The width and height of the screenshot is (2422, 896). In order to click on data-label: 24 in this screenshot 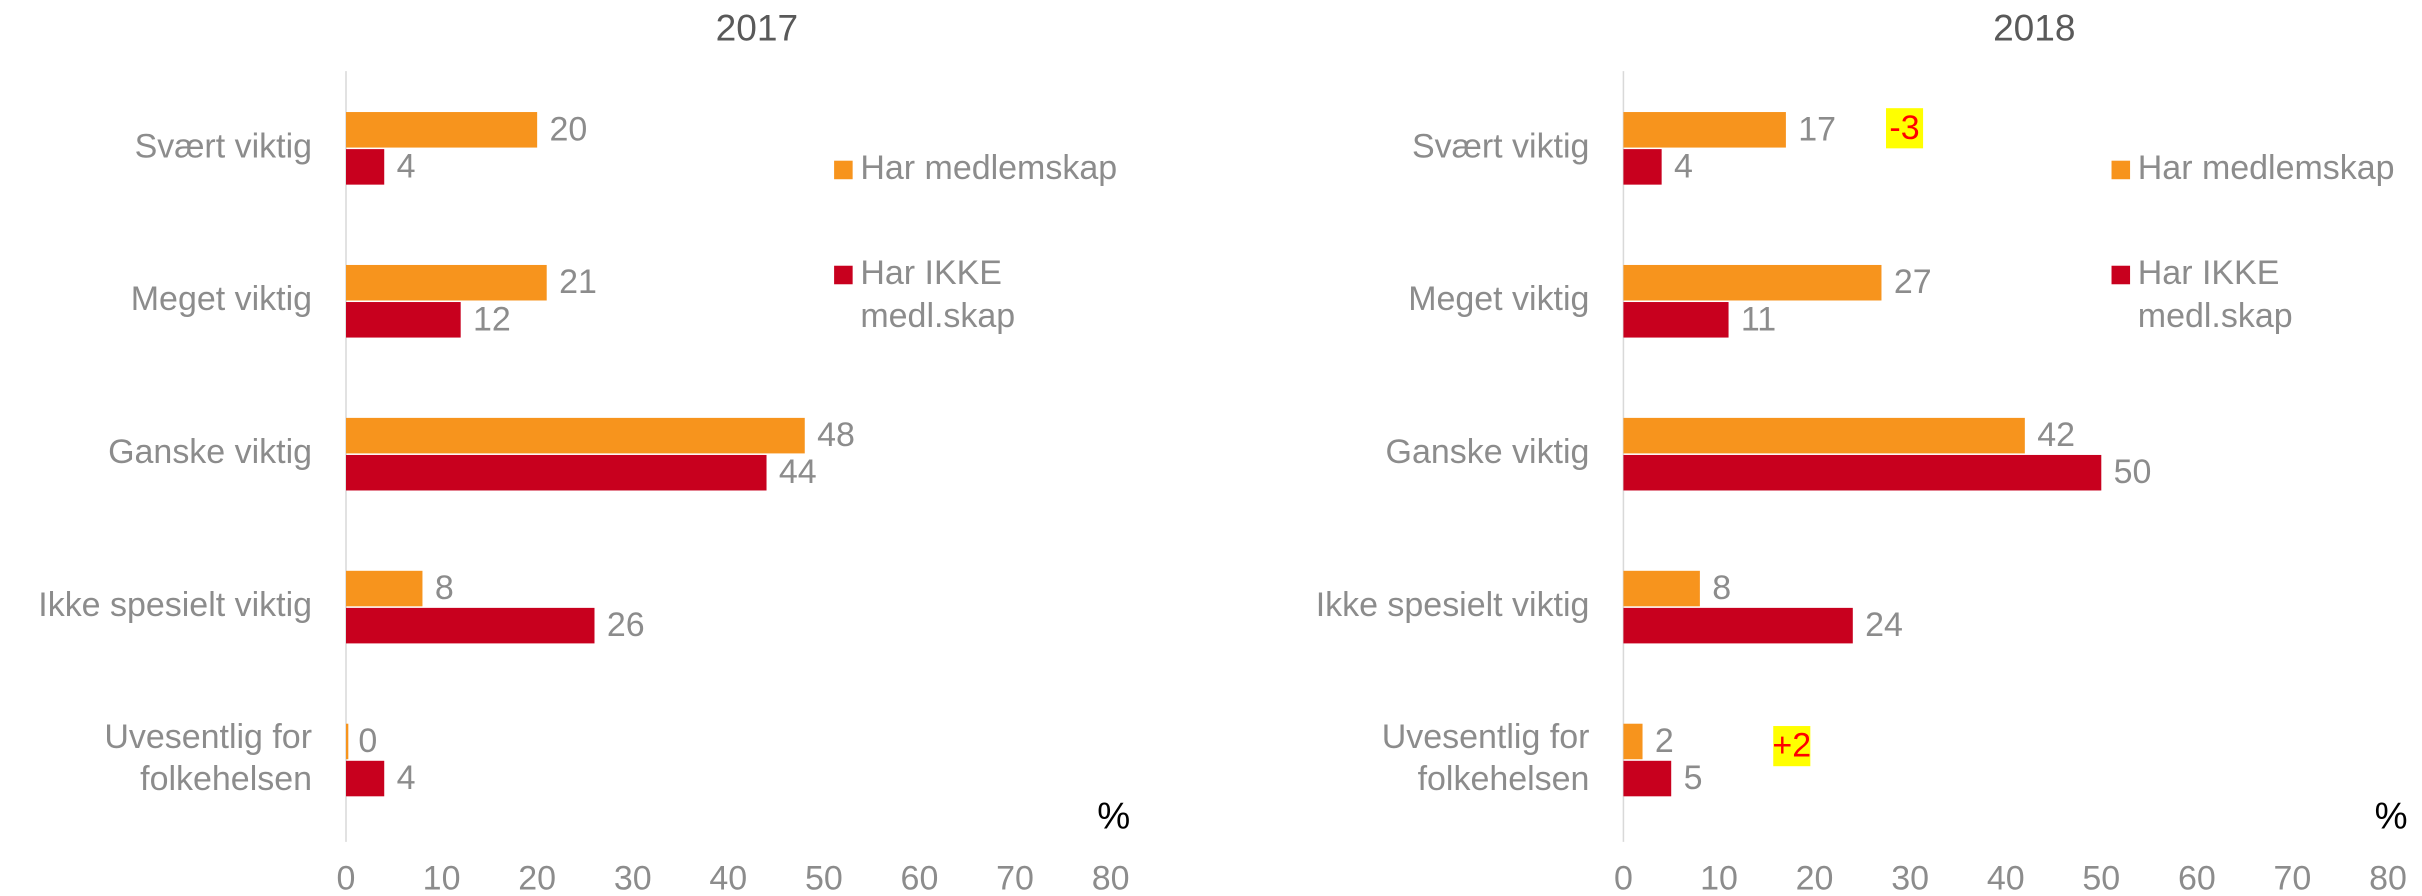, I will do `click(1884, 625)`.